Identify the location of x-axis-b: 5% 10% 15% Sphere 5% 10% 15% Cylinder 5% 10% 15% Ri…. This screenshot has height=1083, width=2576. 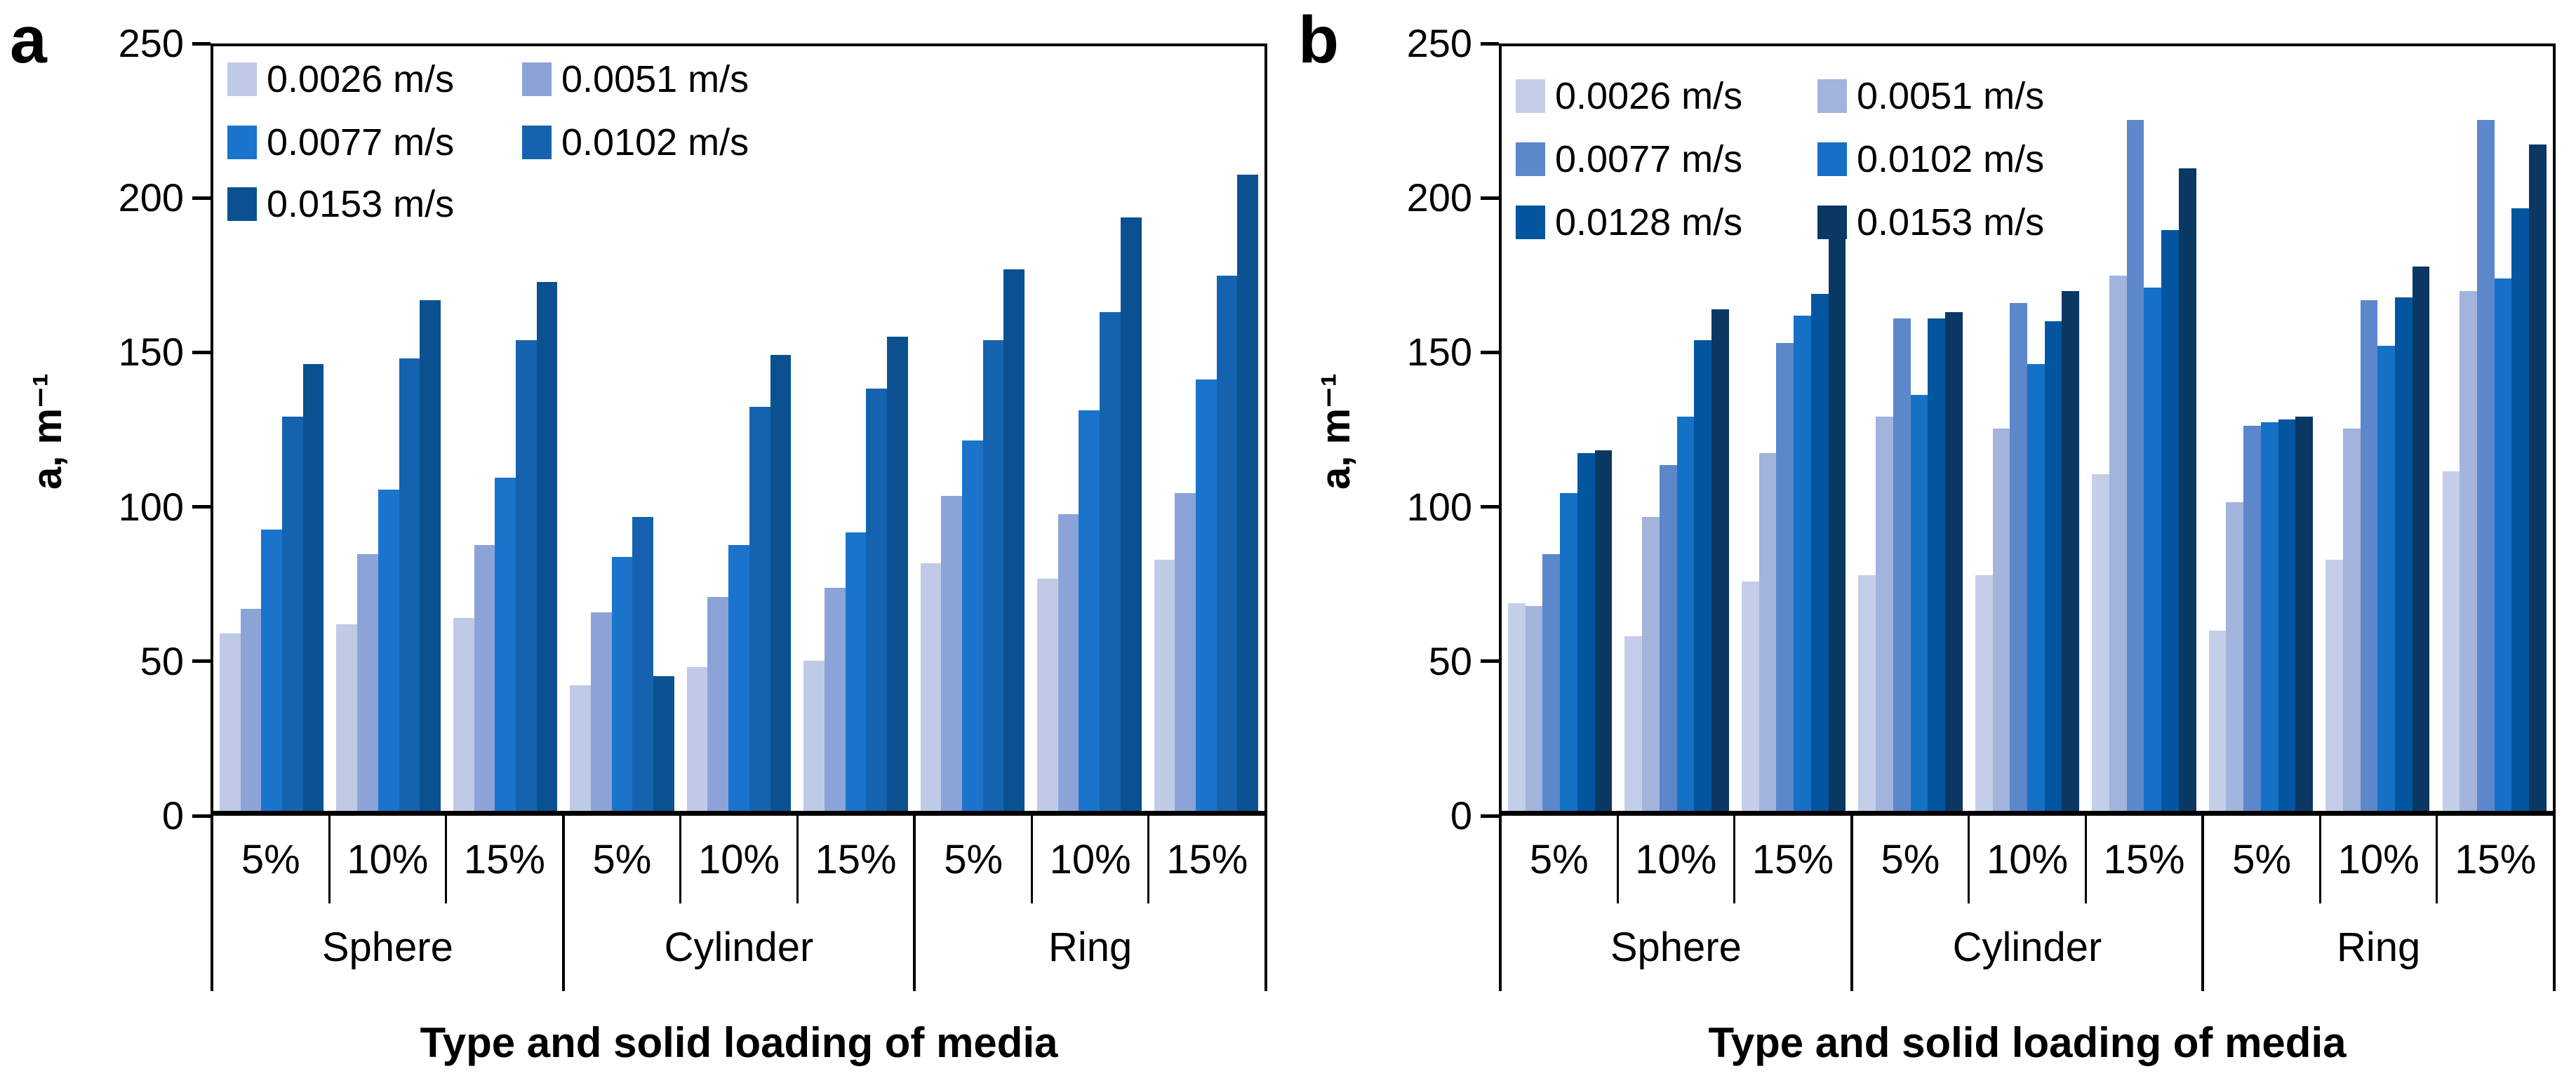
(2027, 903).